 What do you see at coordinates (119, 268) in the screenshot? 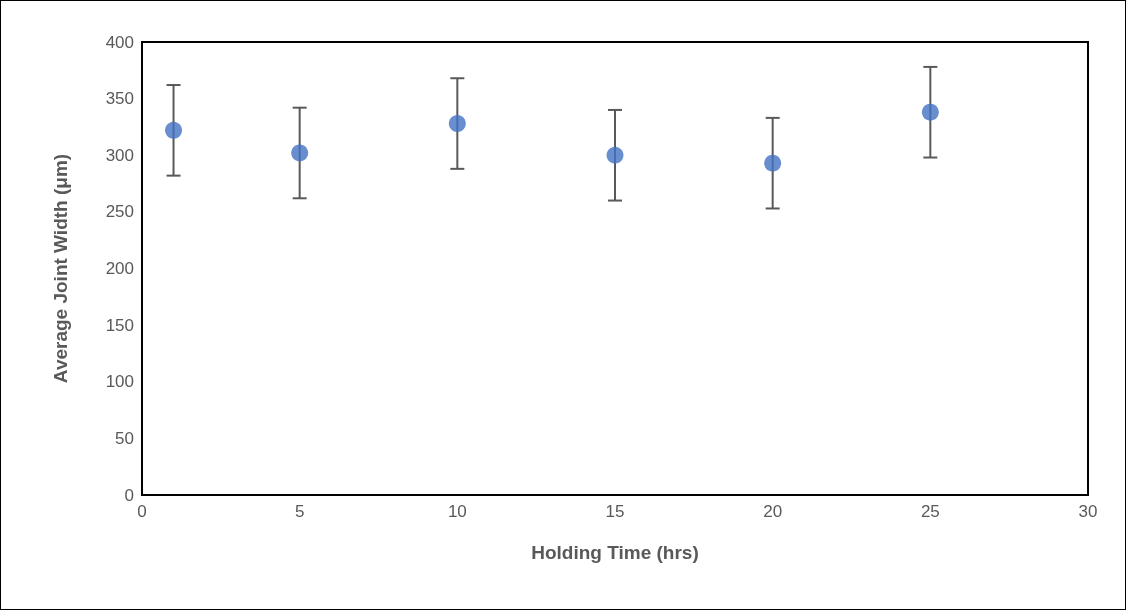
I see `y-tick-label: 200` at bounding box center [119, 268].